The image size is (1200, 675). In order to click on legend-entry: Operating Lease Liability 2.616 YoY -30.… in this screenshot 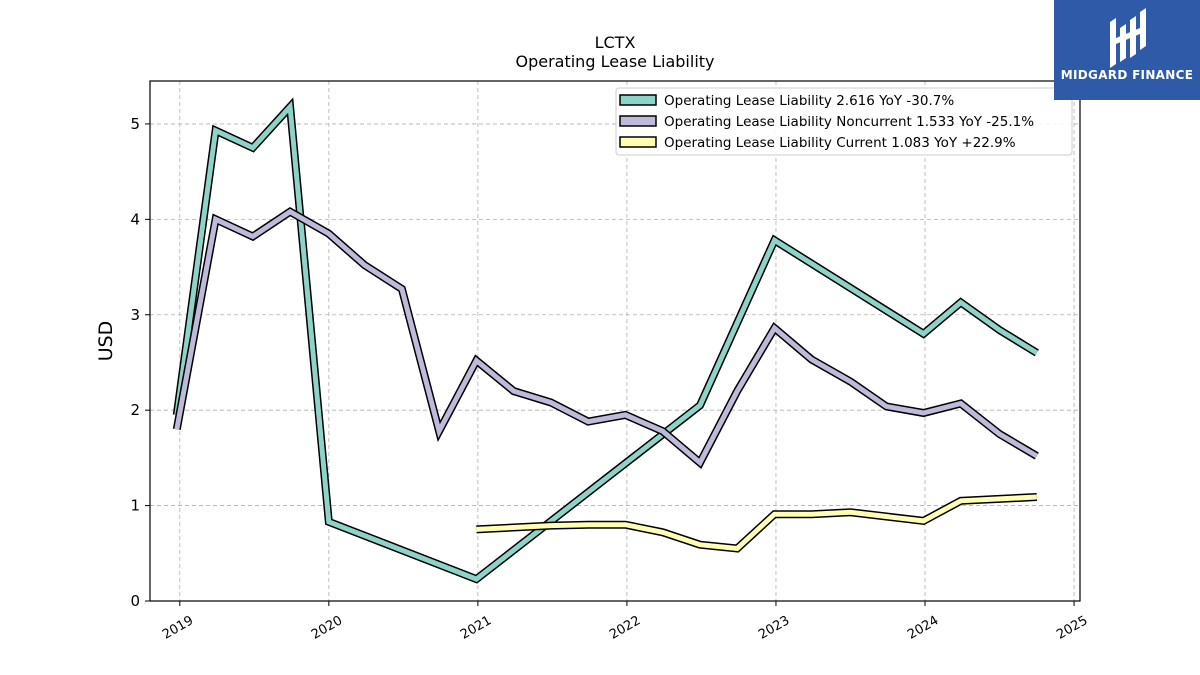, I will do `click(809, 101)`.